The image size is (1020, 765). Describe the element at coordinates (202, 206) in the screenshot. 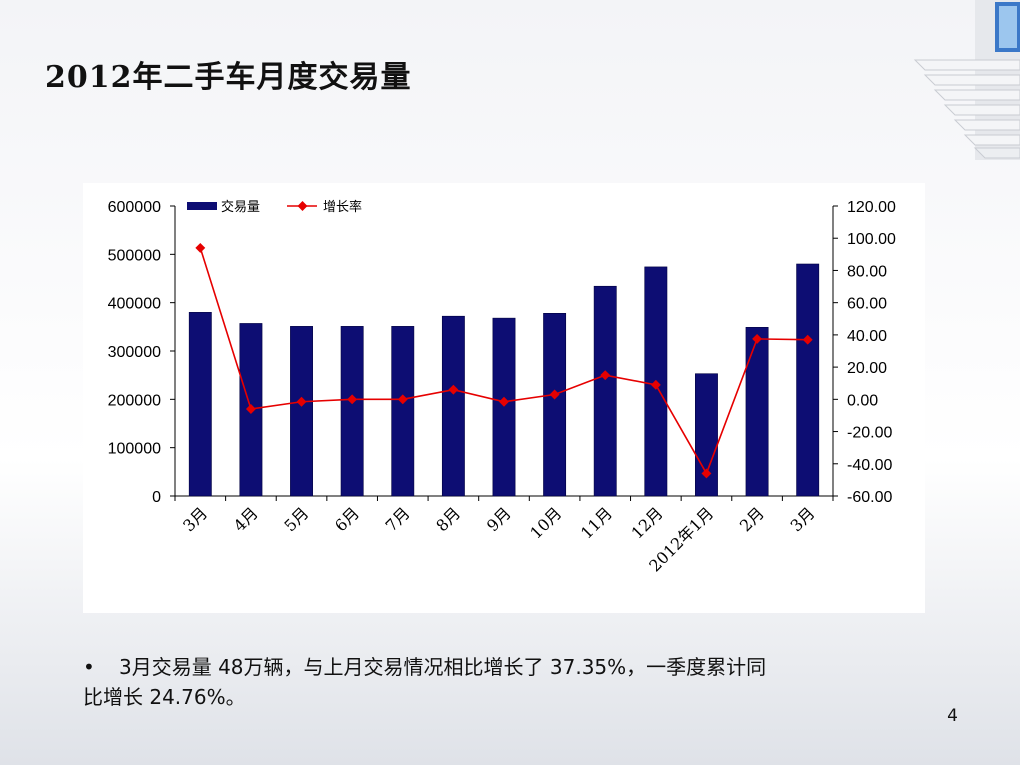

I see `legend-swatch-bar` at that location.